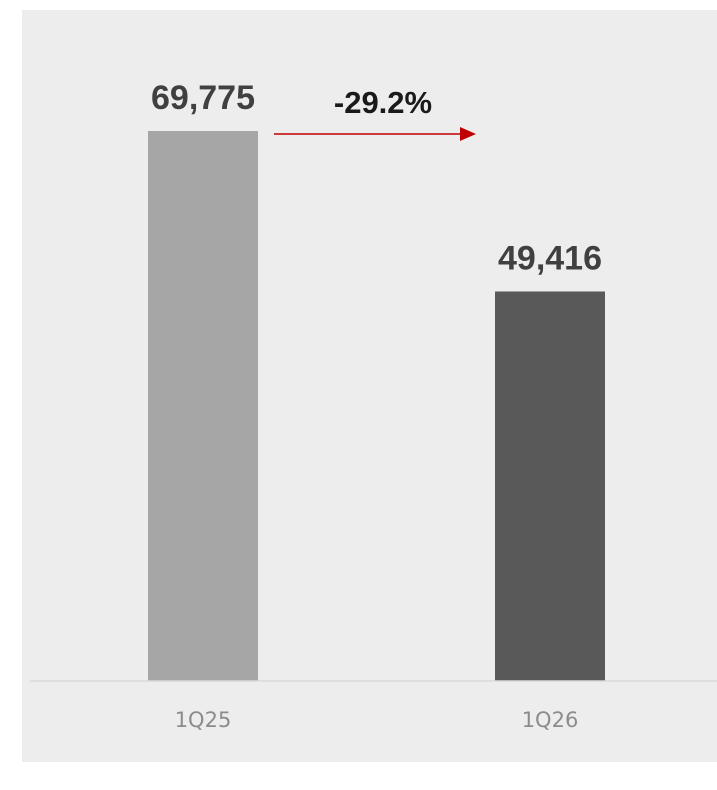  I want to click on value-label-1q26: 49,416, so click(550, 258).